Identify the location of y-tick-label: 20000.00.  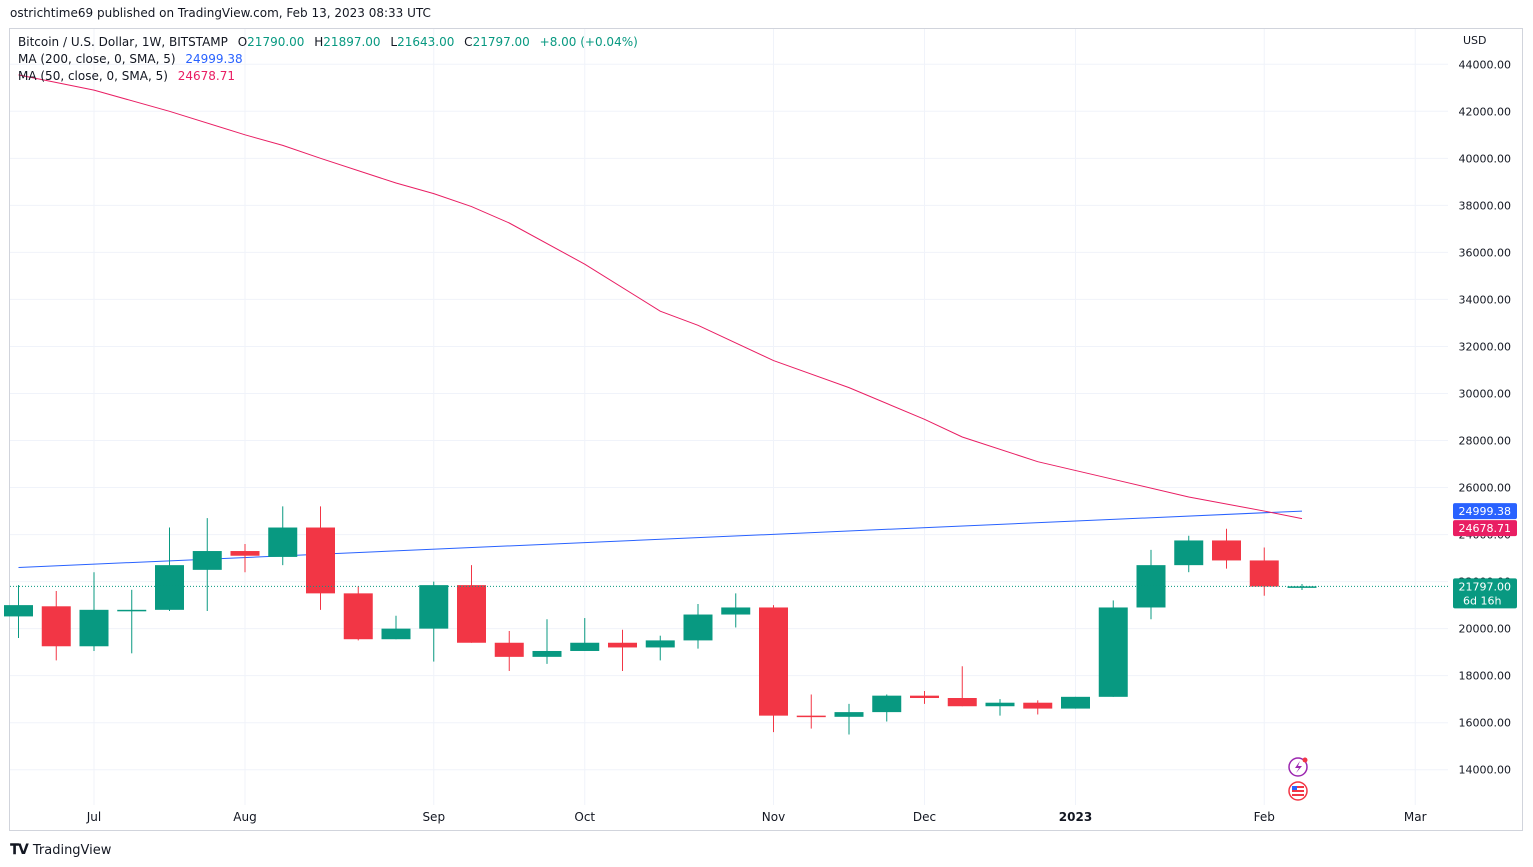
(1485, 629).